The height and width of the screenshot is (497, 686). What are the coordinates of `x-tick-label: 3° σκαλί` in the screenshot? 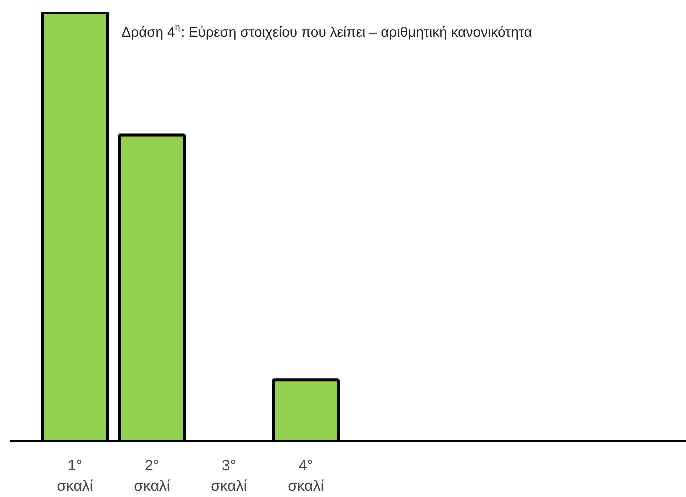 It's located at (229, 476).